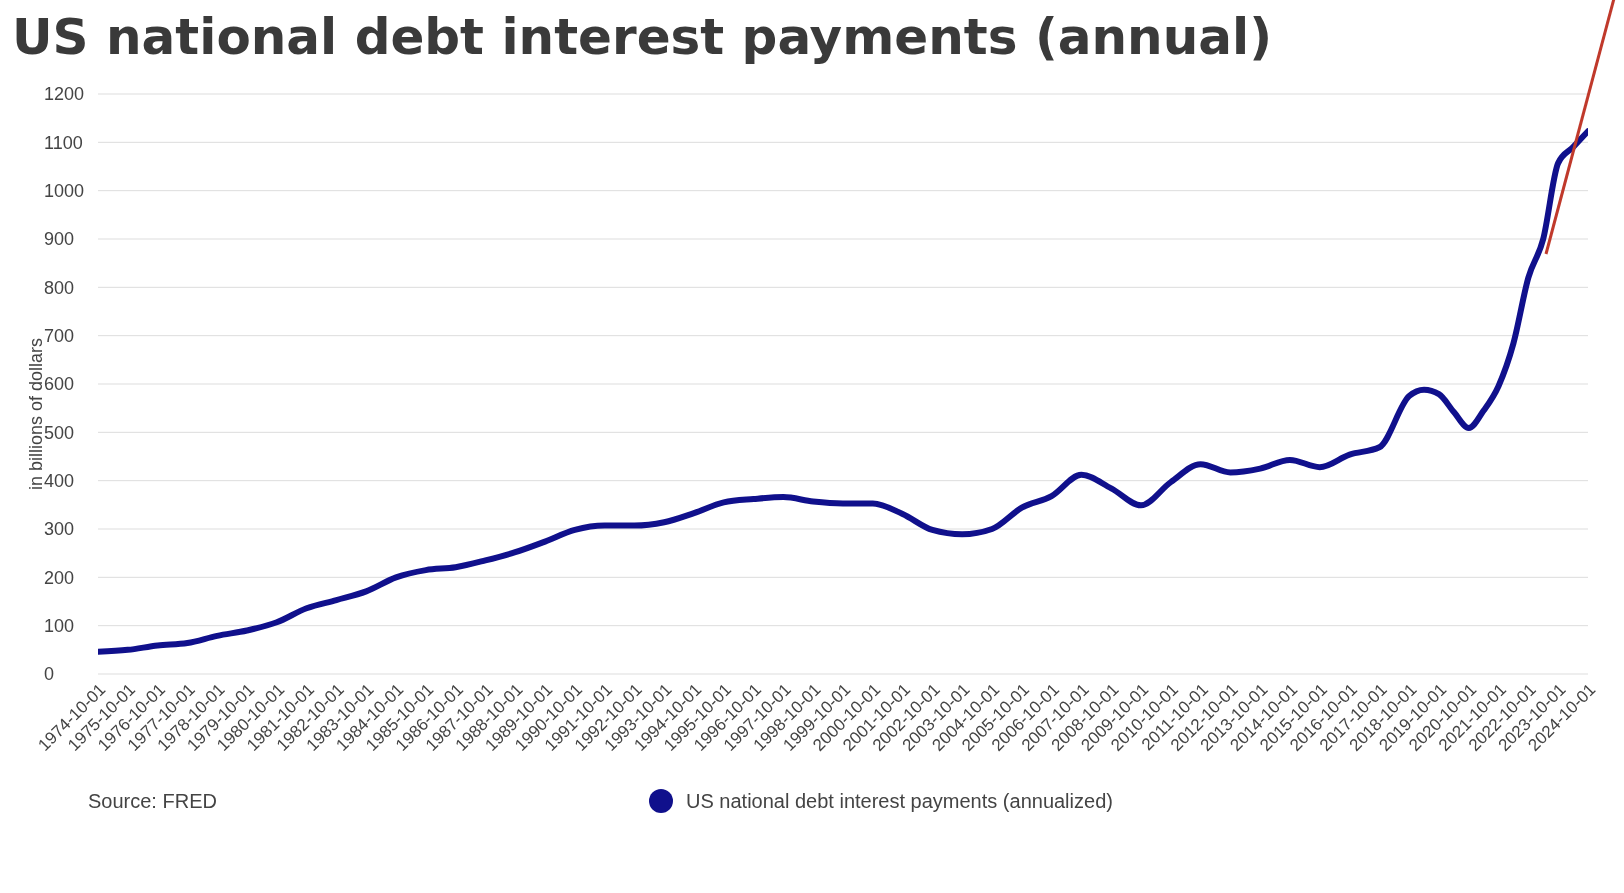  I want to click on y-tick-label: 800, so click(59, 287).